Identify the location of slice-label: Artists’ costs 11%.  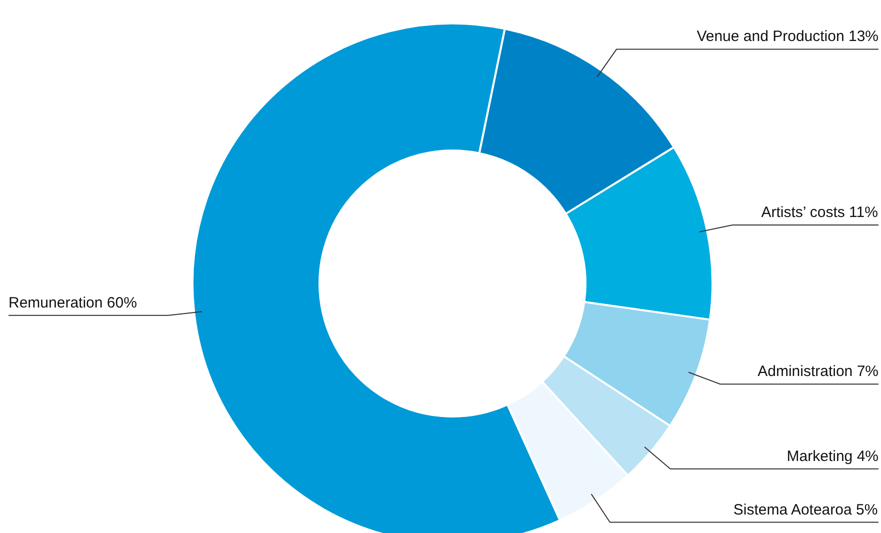
(819, 213).